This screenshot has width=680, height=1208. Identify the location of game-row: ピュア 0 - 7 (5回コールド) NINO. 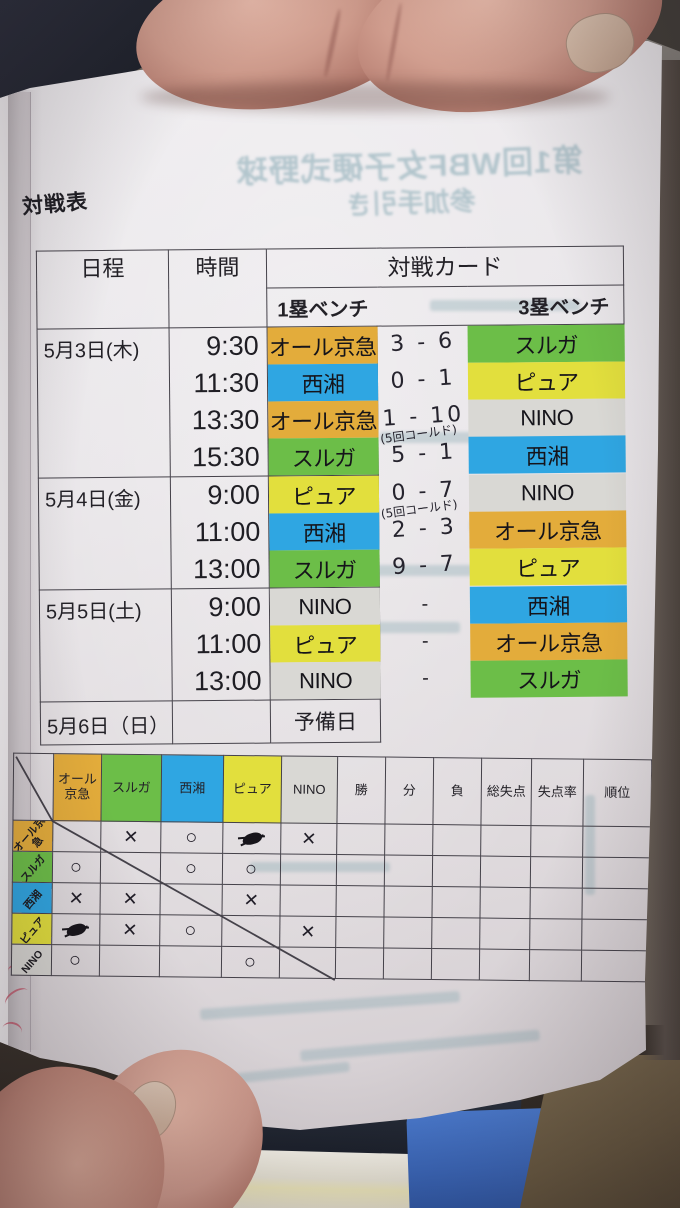
(447, 497).